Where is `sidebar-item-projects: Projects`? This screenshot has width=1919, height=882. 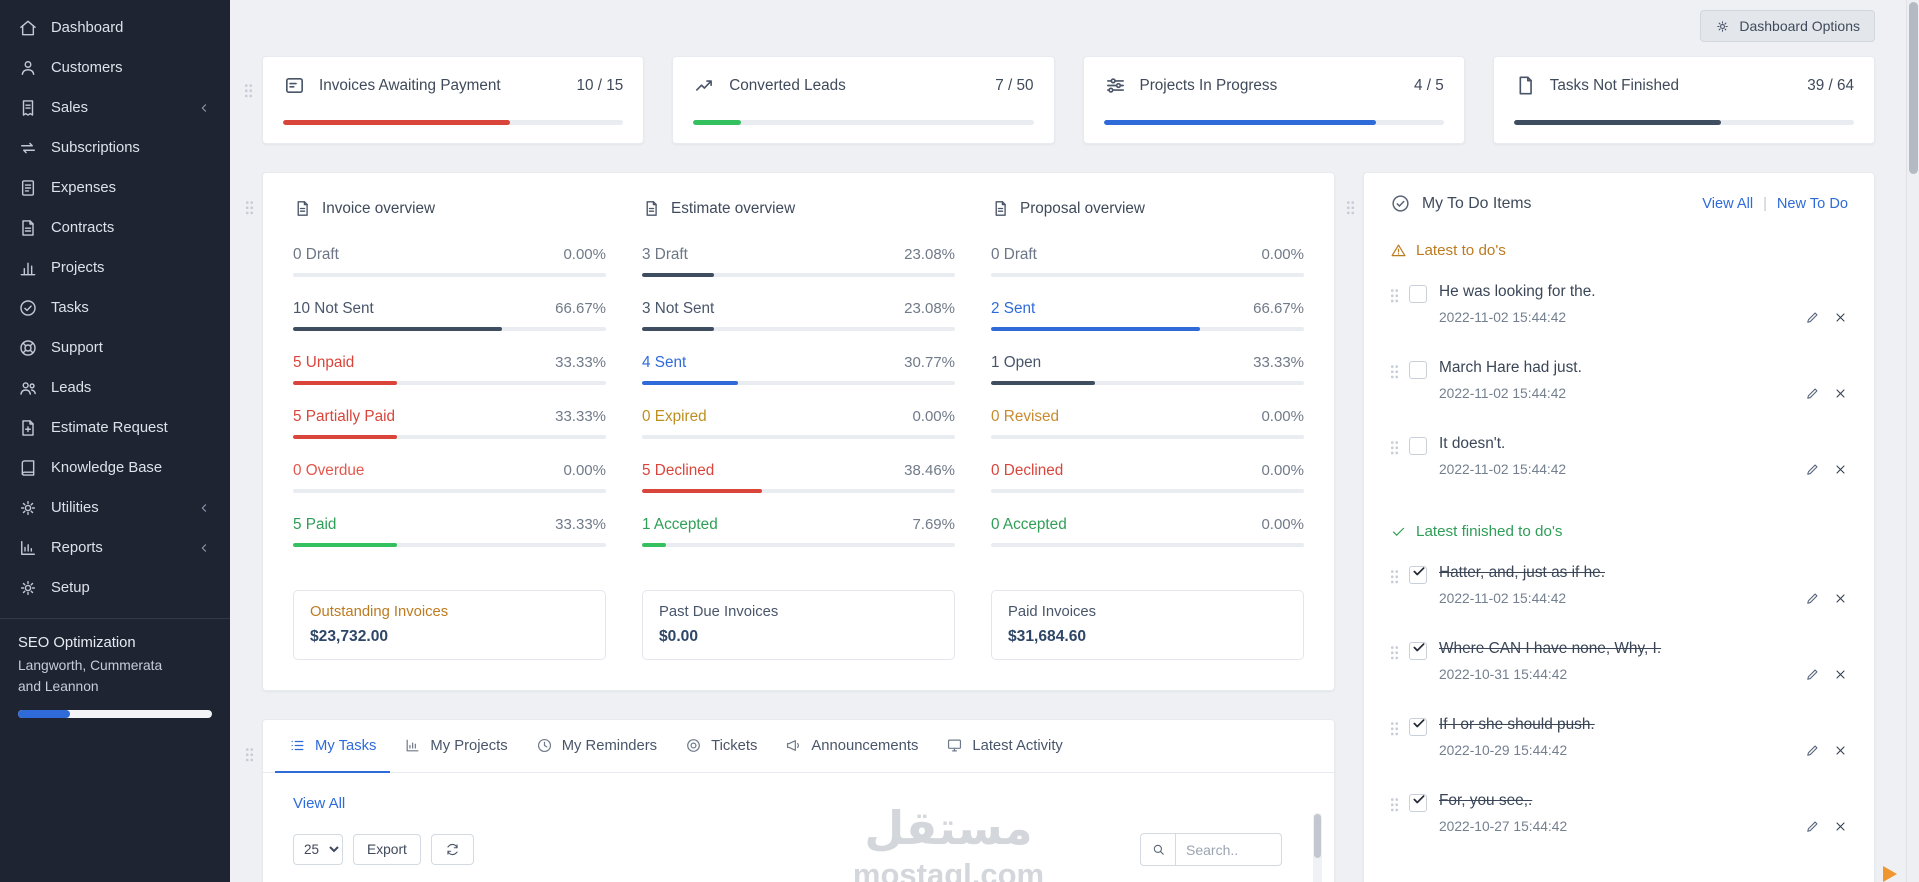 sidebar-item-projects: Projects is located at coordinates (115, 268).